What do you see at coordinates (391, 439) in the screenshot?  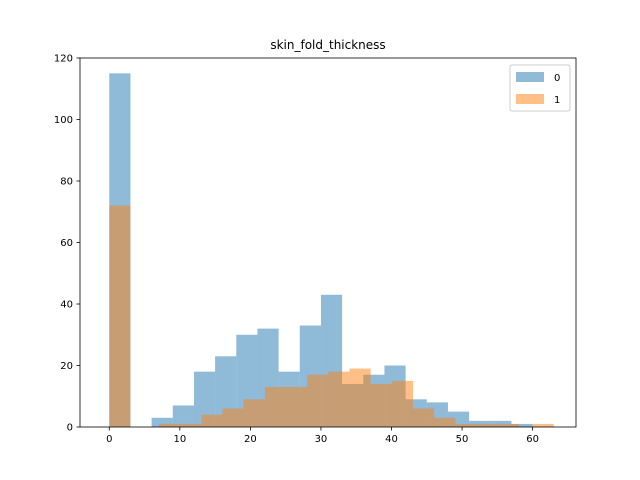 I see `x-tick-label: 40` at bounding box center [391, 439].